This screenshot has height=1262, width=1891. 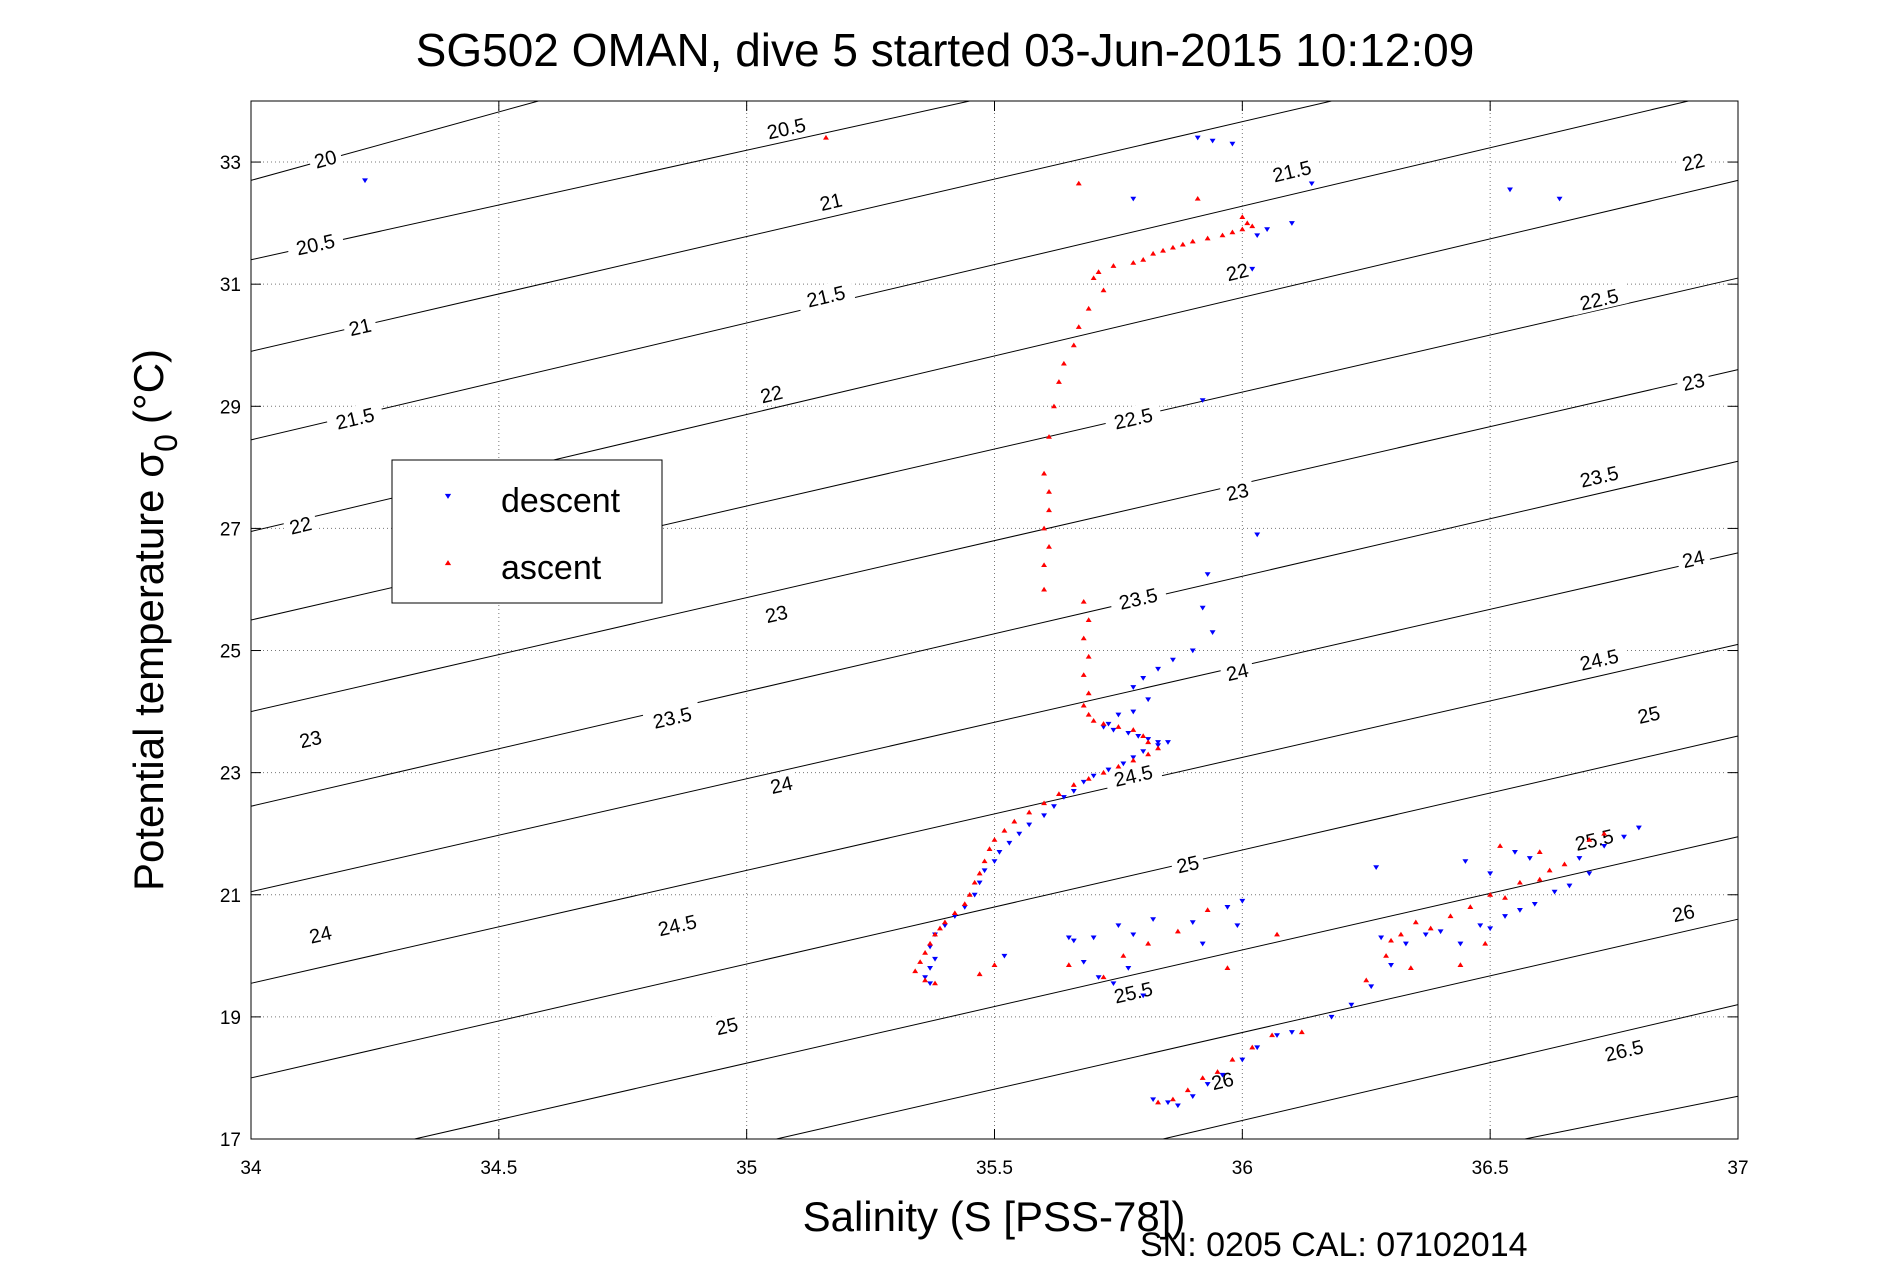 What do you see at coordinates (230, 529) in the screenshot?
I see `y-tick-label: 27` at bounding box center [230, 529].